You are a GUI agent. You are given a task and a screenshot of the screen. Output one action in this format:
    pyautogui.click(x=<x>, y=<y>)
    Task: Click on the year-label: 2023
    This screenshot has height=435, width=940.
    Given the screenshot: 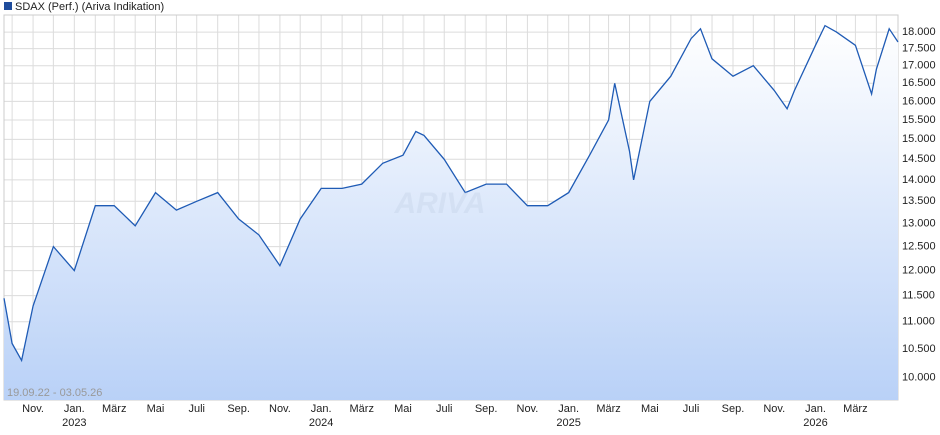 What is the action you would take?
    pyautogui.click(x=74, y=423)
    